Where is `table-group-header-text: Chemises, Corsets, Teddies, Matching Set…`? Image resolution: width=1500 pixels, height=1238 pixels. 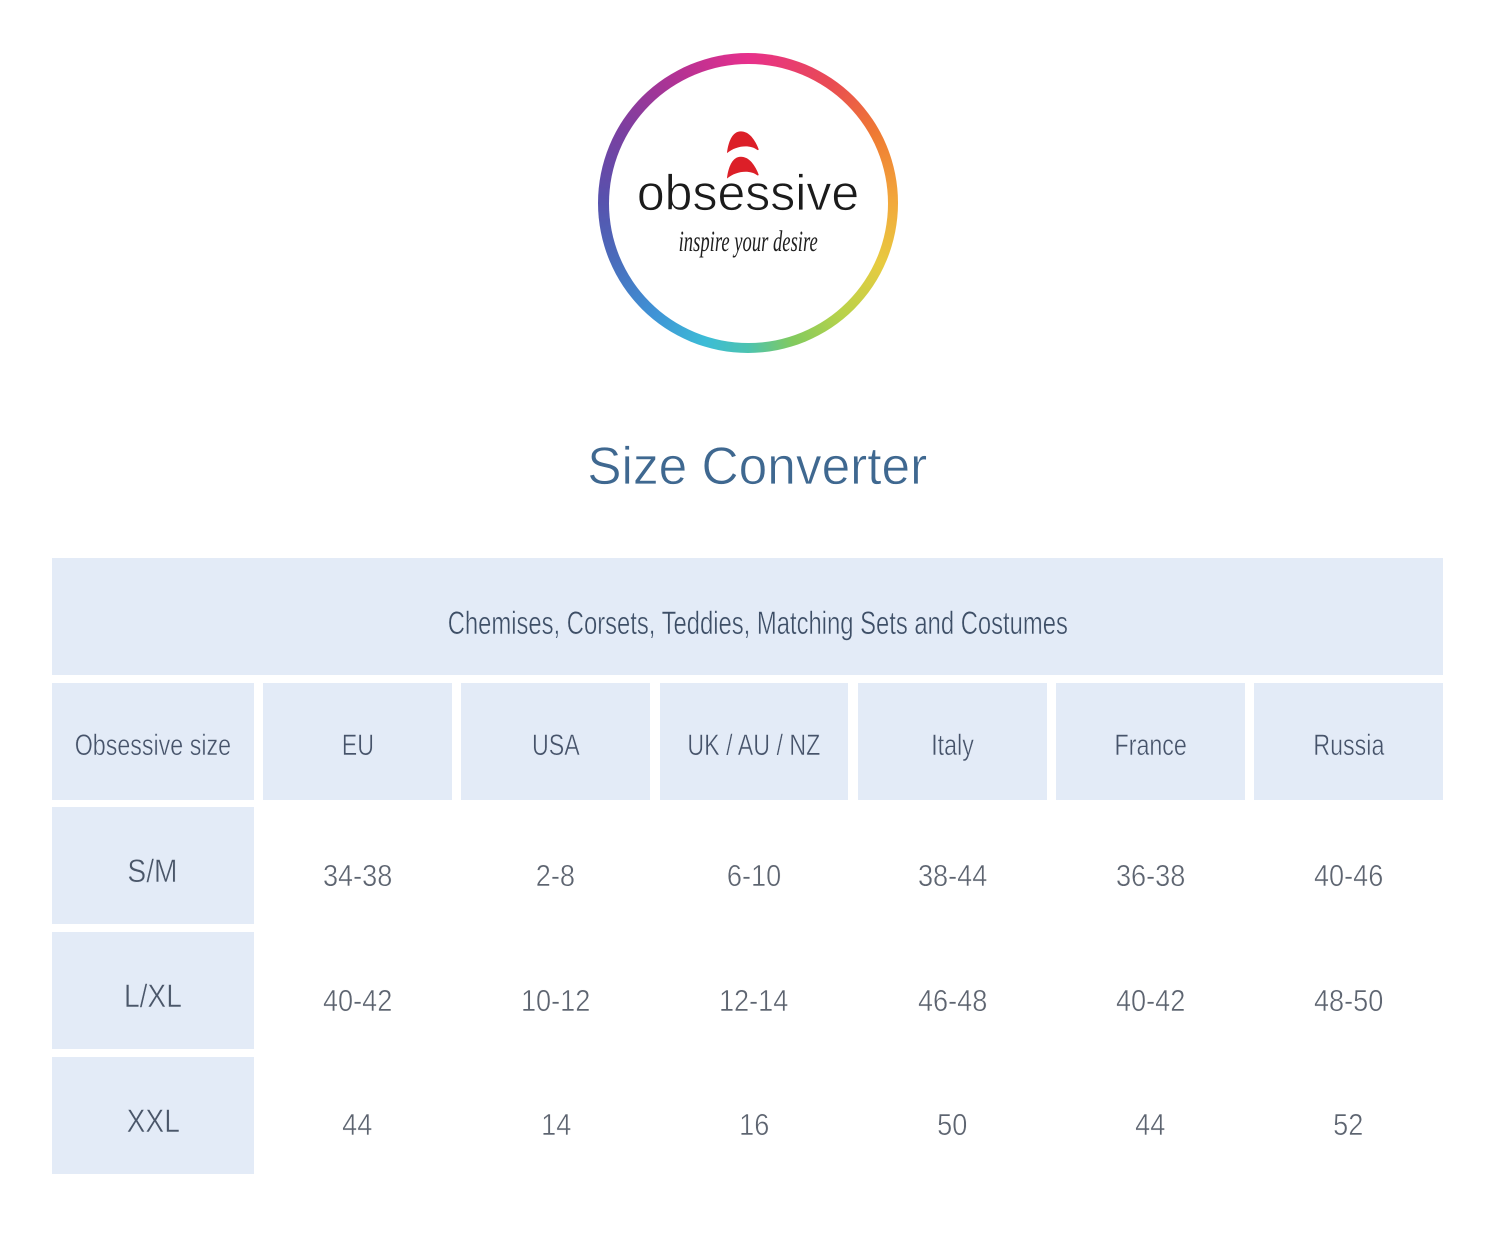 table-group-header-text: Chemises, Corsets, Teddies, Matching Set… is located at coordinates (757, 623).